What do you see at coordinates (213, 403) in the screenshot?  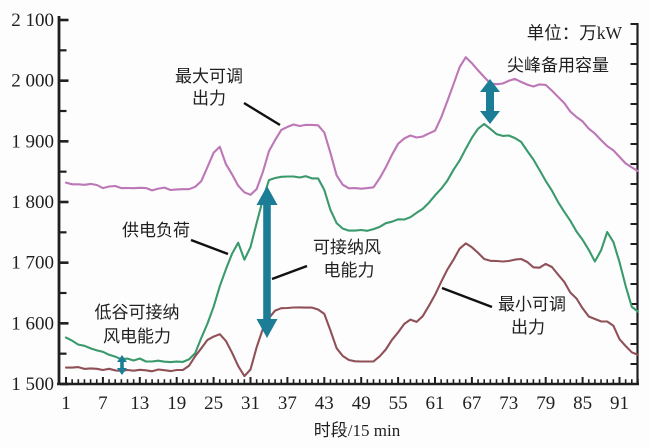 I see `x-tick-label: 25` at bounding box center [213, 403].